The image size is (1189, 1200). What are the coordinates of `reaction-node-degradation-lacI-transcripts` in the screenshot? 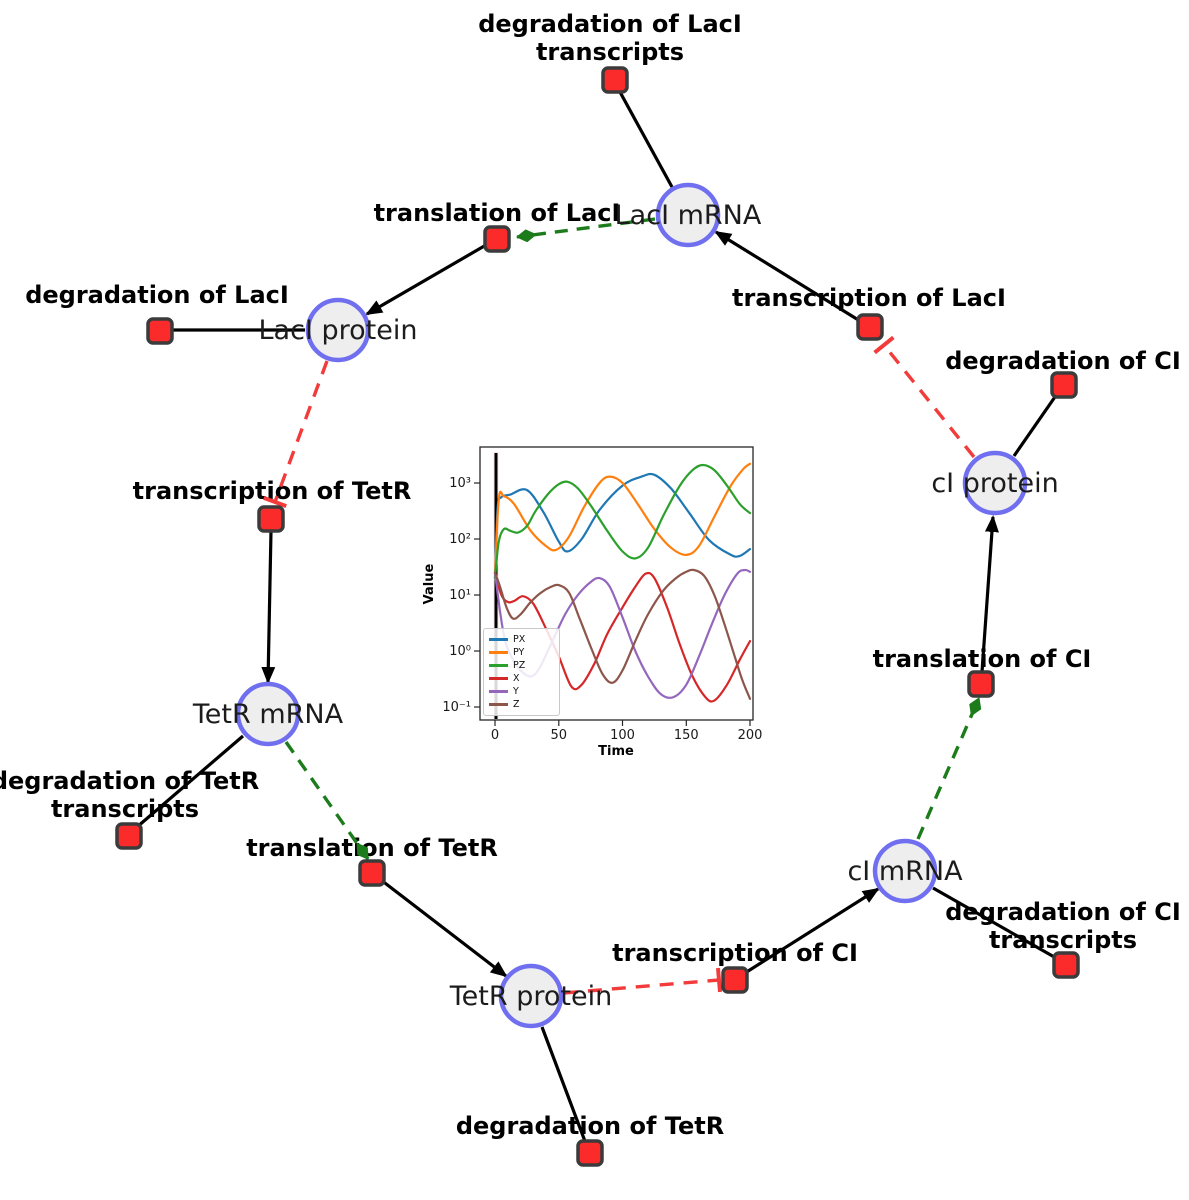 It's located at (615, 80).